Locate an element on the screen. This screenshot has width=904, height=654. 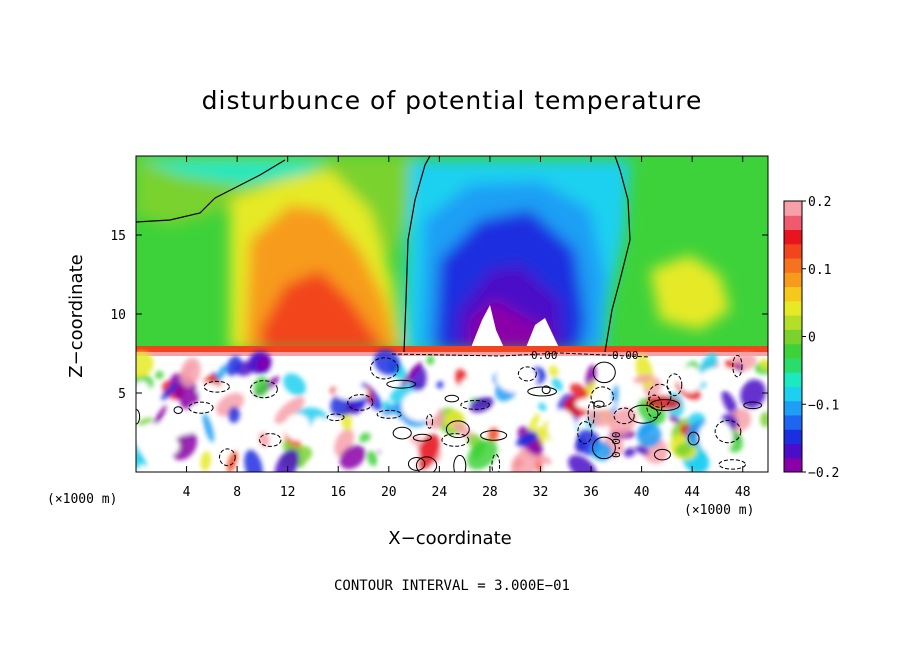
dashed-interface-contour is located at coordinates (521, 355).